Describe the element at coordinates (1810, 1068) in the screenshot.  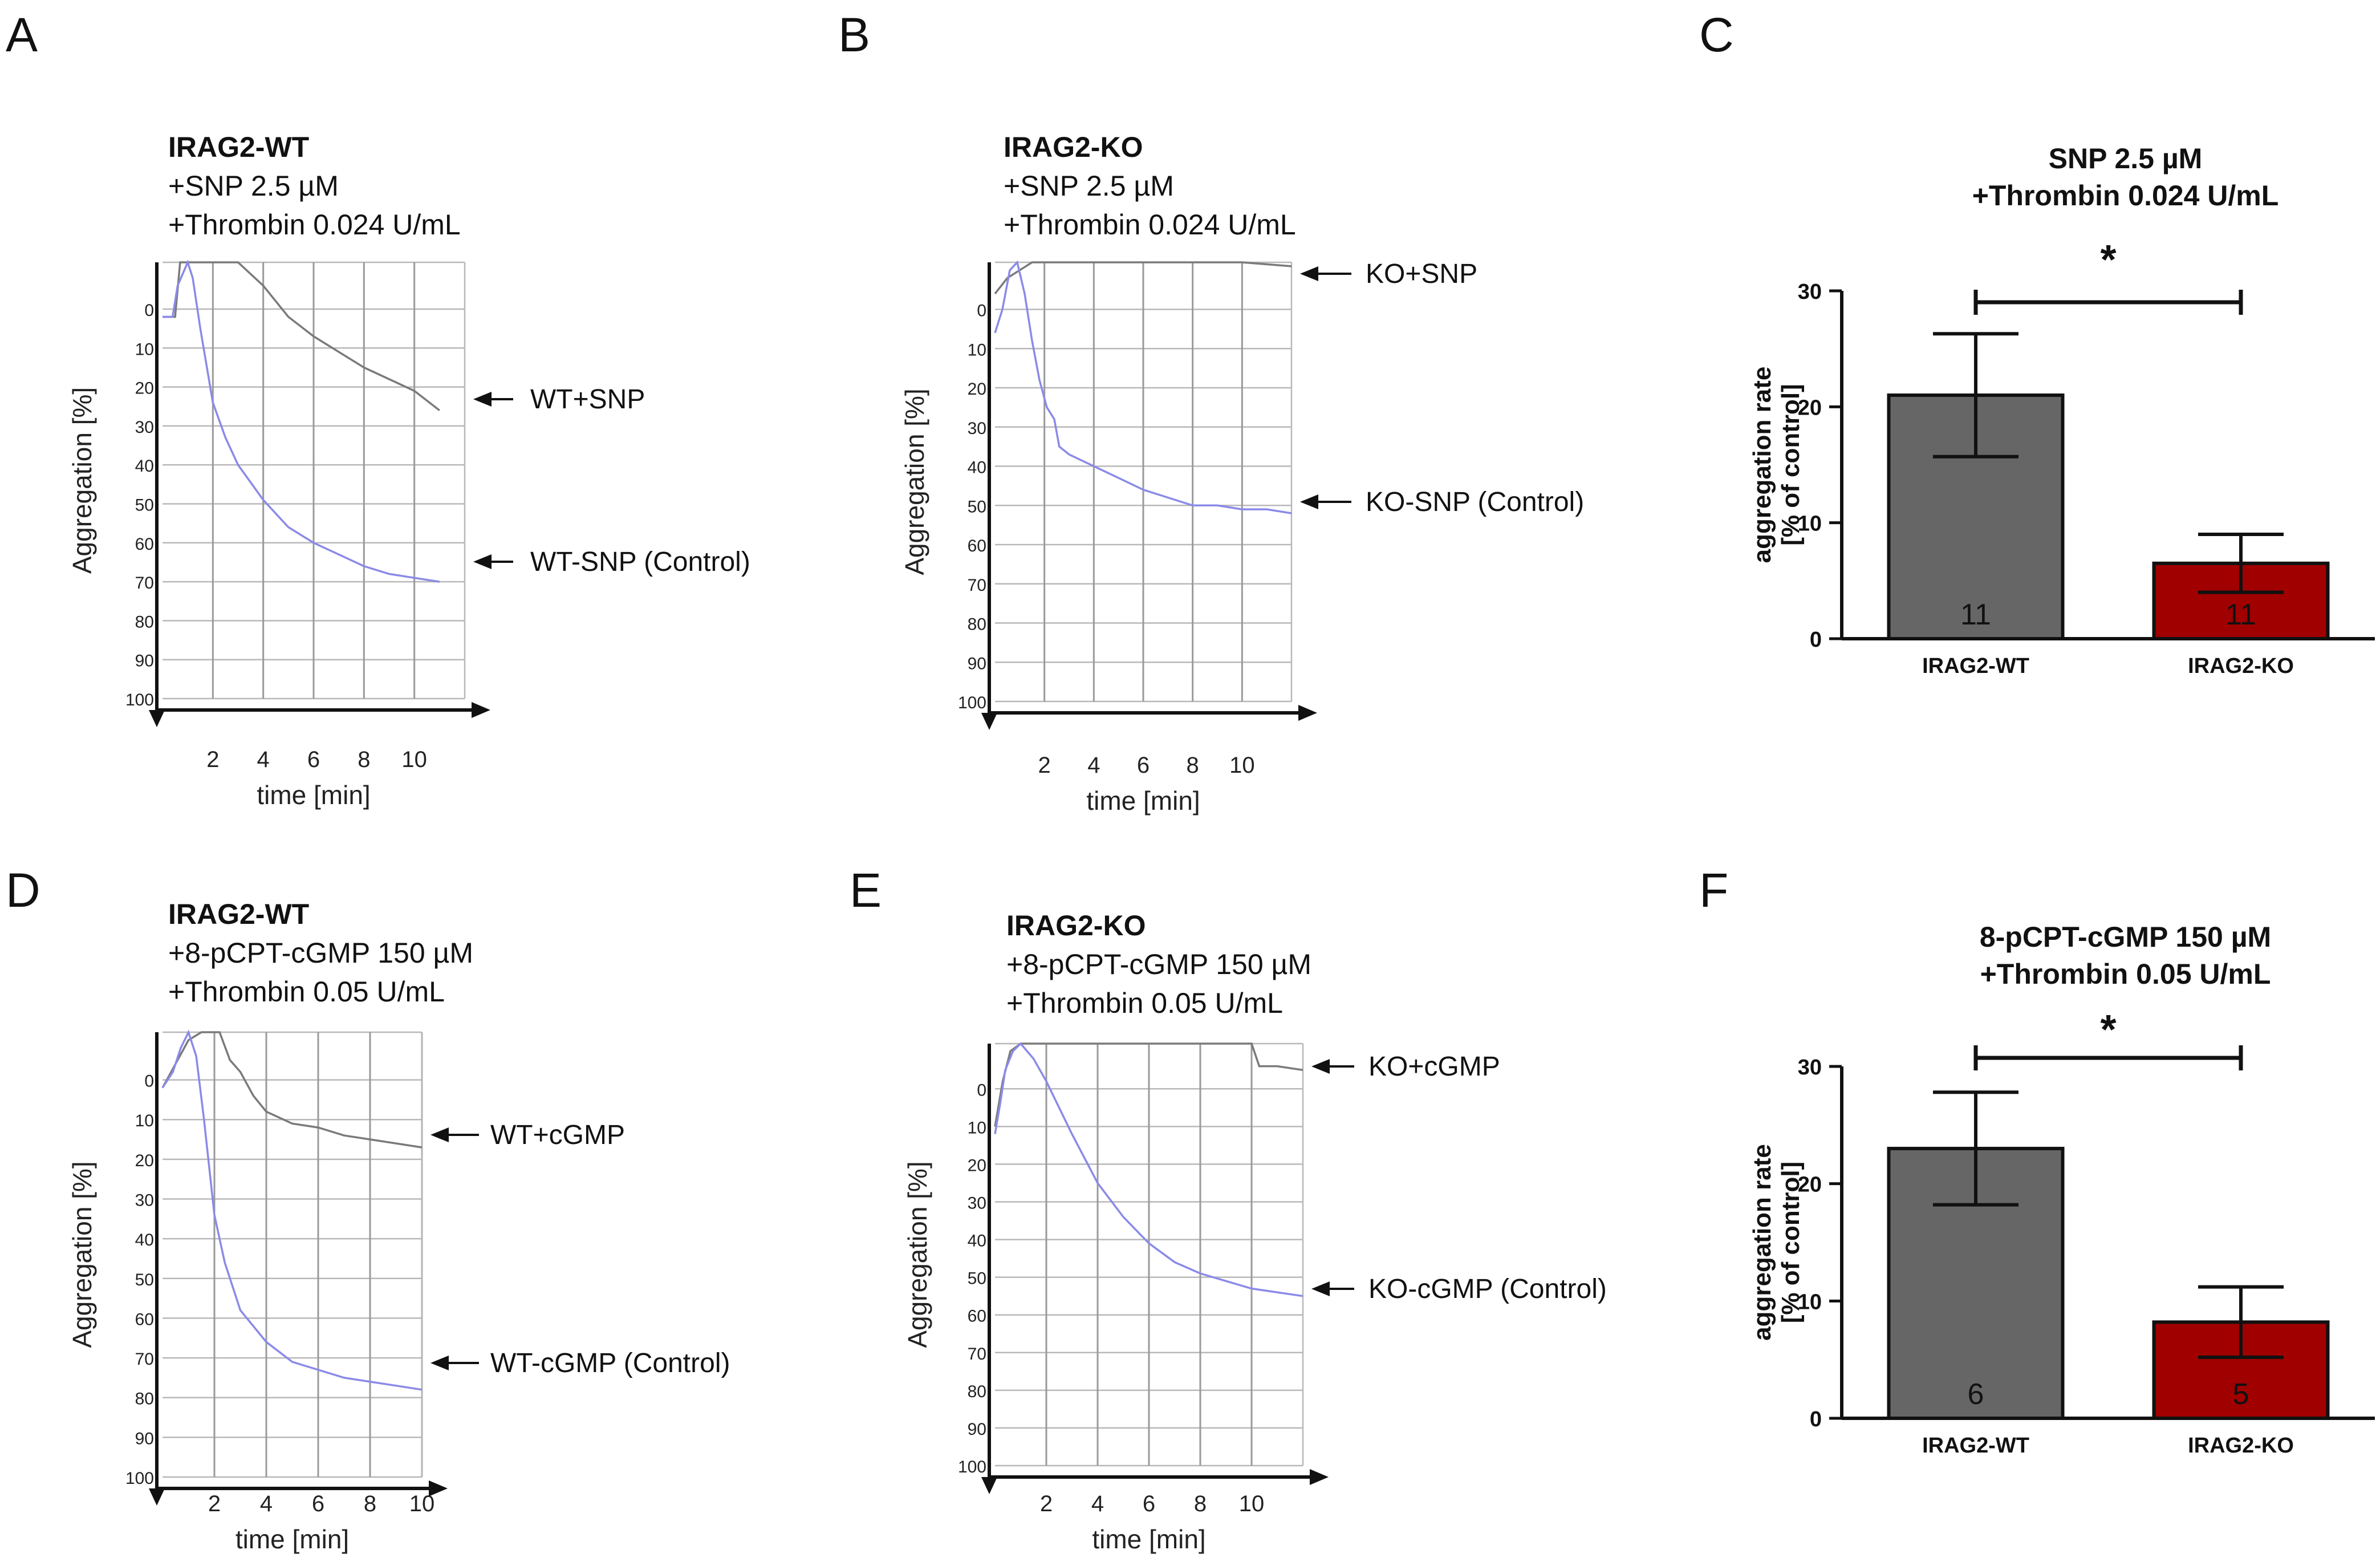
I see `bar-y-tick-label-f: 30` at that location.